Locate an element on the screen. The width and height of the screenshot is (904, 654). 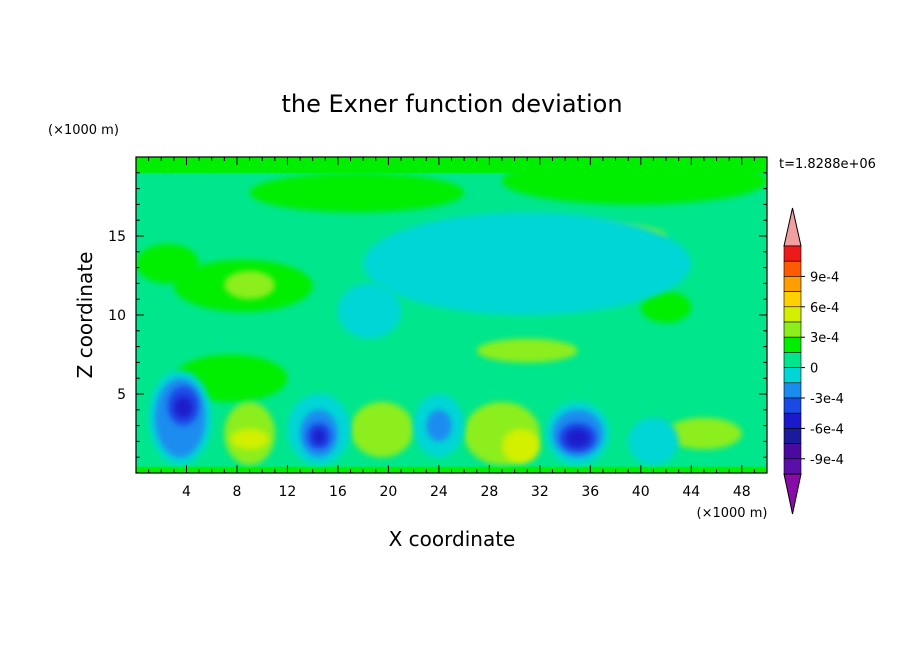
x-tick-label: 32 is located at coordinates (540, 492).